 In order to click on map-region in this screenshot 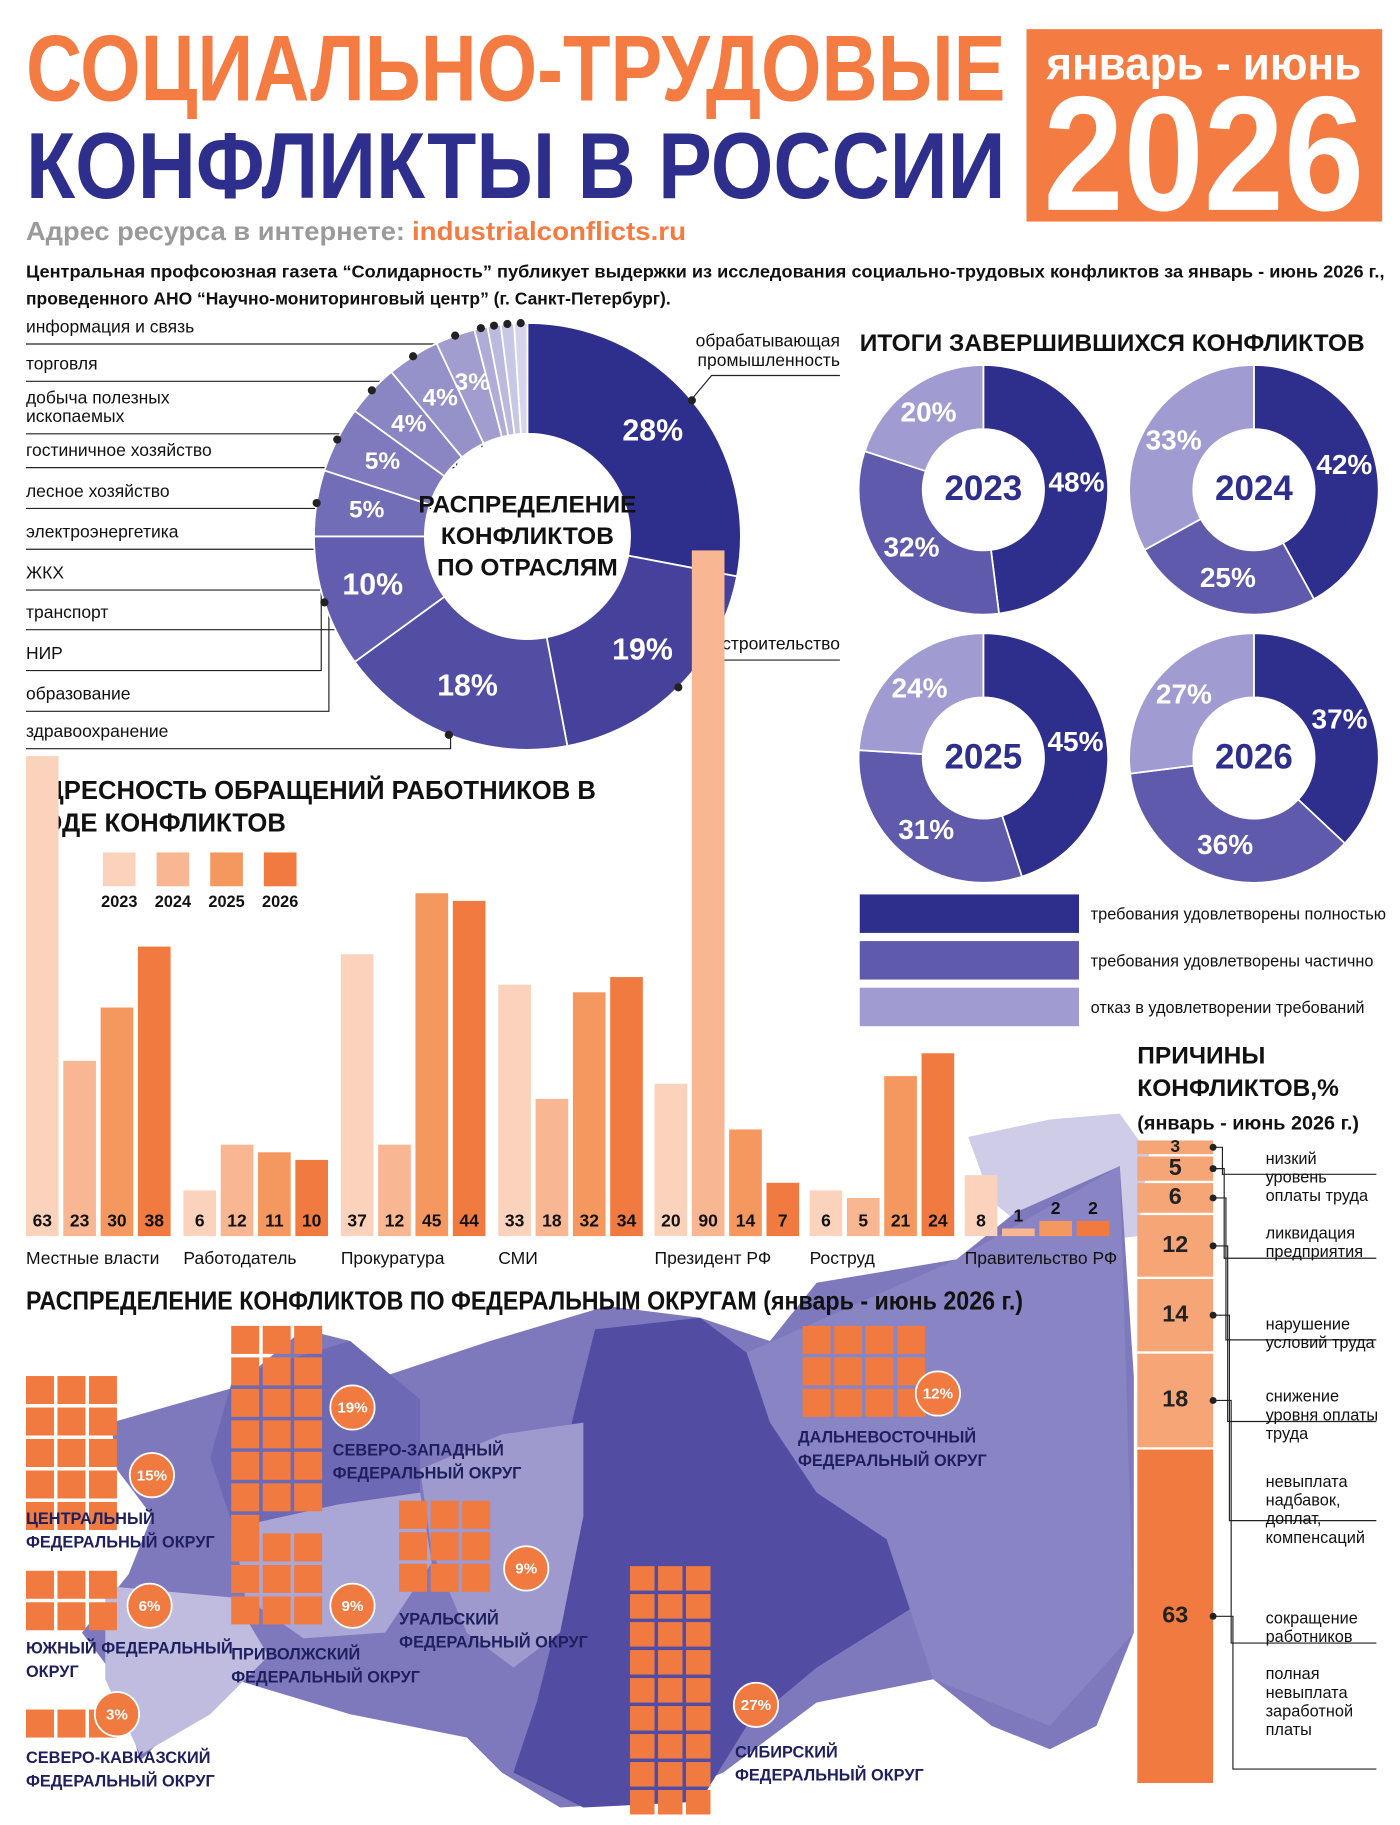, I will do `click(940, 1446)`.